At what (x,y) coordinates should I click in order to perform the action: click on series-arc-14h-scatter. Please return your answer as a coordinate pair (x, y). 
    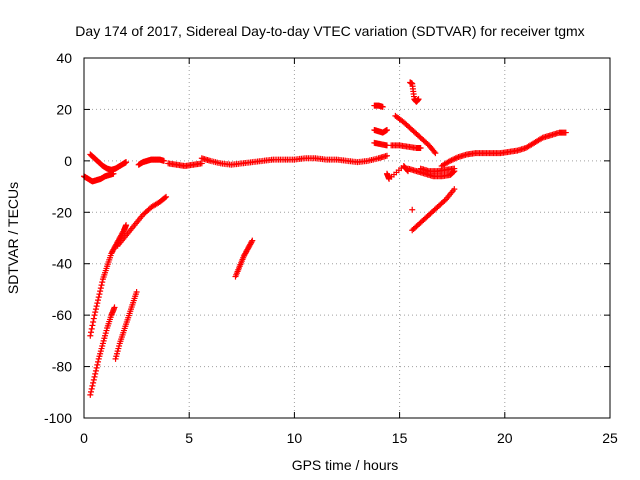
    Looking at the image, I should click on (397, 172).